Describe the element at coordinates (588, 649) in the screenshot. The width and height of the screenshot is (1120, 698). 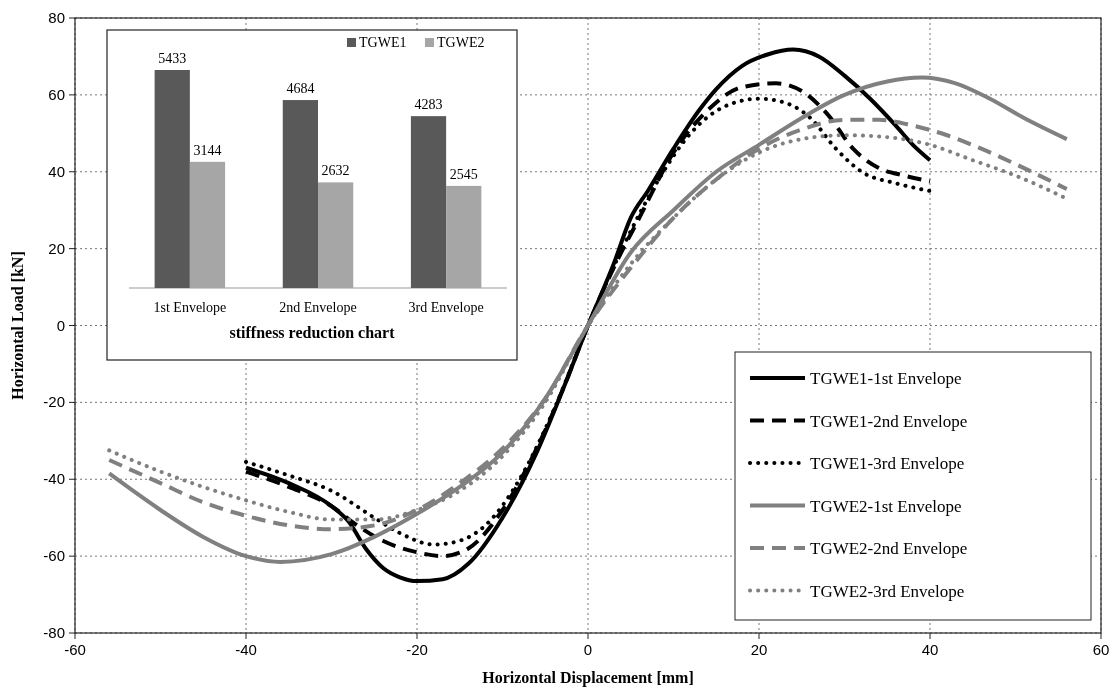
I see `x-tick-label: 0` at that location.